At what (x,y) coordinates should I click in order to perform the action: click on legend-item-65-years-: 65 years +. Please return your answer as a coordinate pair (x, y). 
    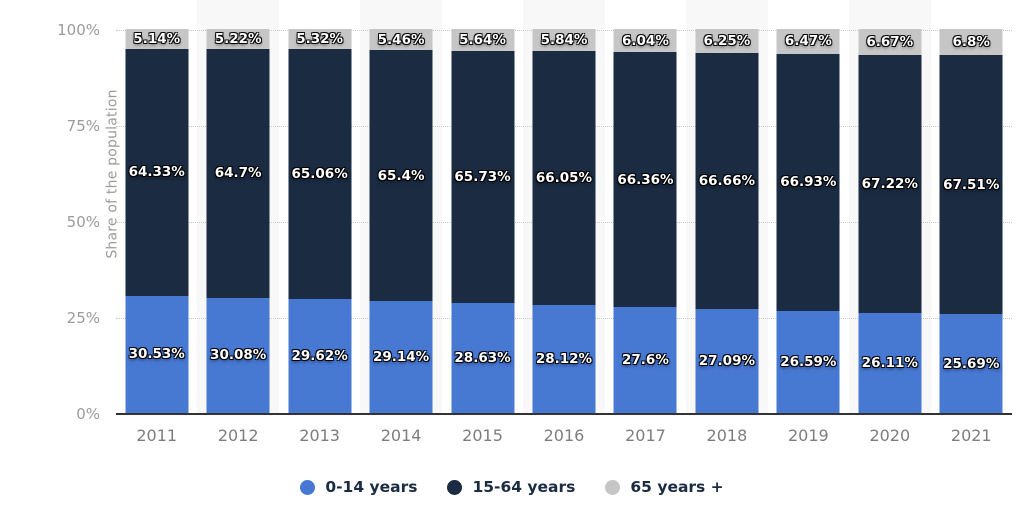
    Looking at the image, I should click on (664, 487).